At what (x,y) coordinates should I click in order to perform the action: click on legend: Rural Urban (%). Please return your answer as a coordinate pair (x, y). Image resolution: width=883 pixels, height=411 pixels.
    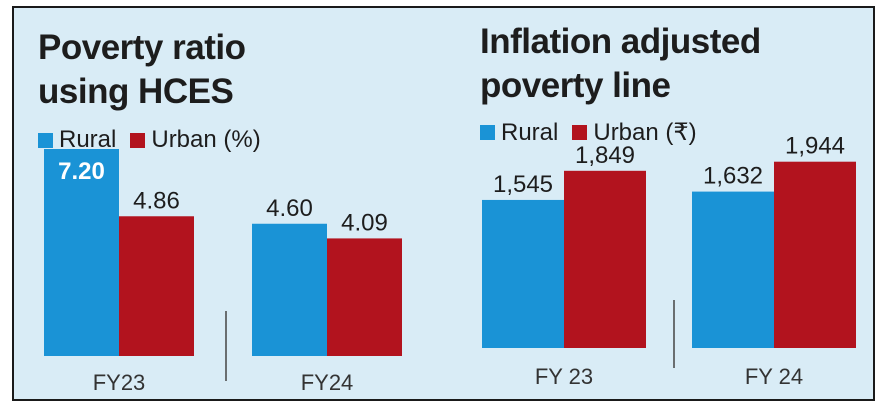
    Looking at the image, I should click on (156, 140).